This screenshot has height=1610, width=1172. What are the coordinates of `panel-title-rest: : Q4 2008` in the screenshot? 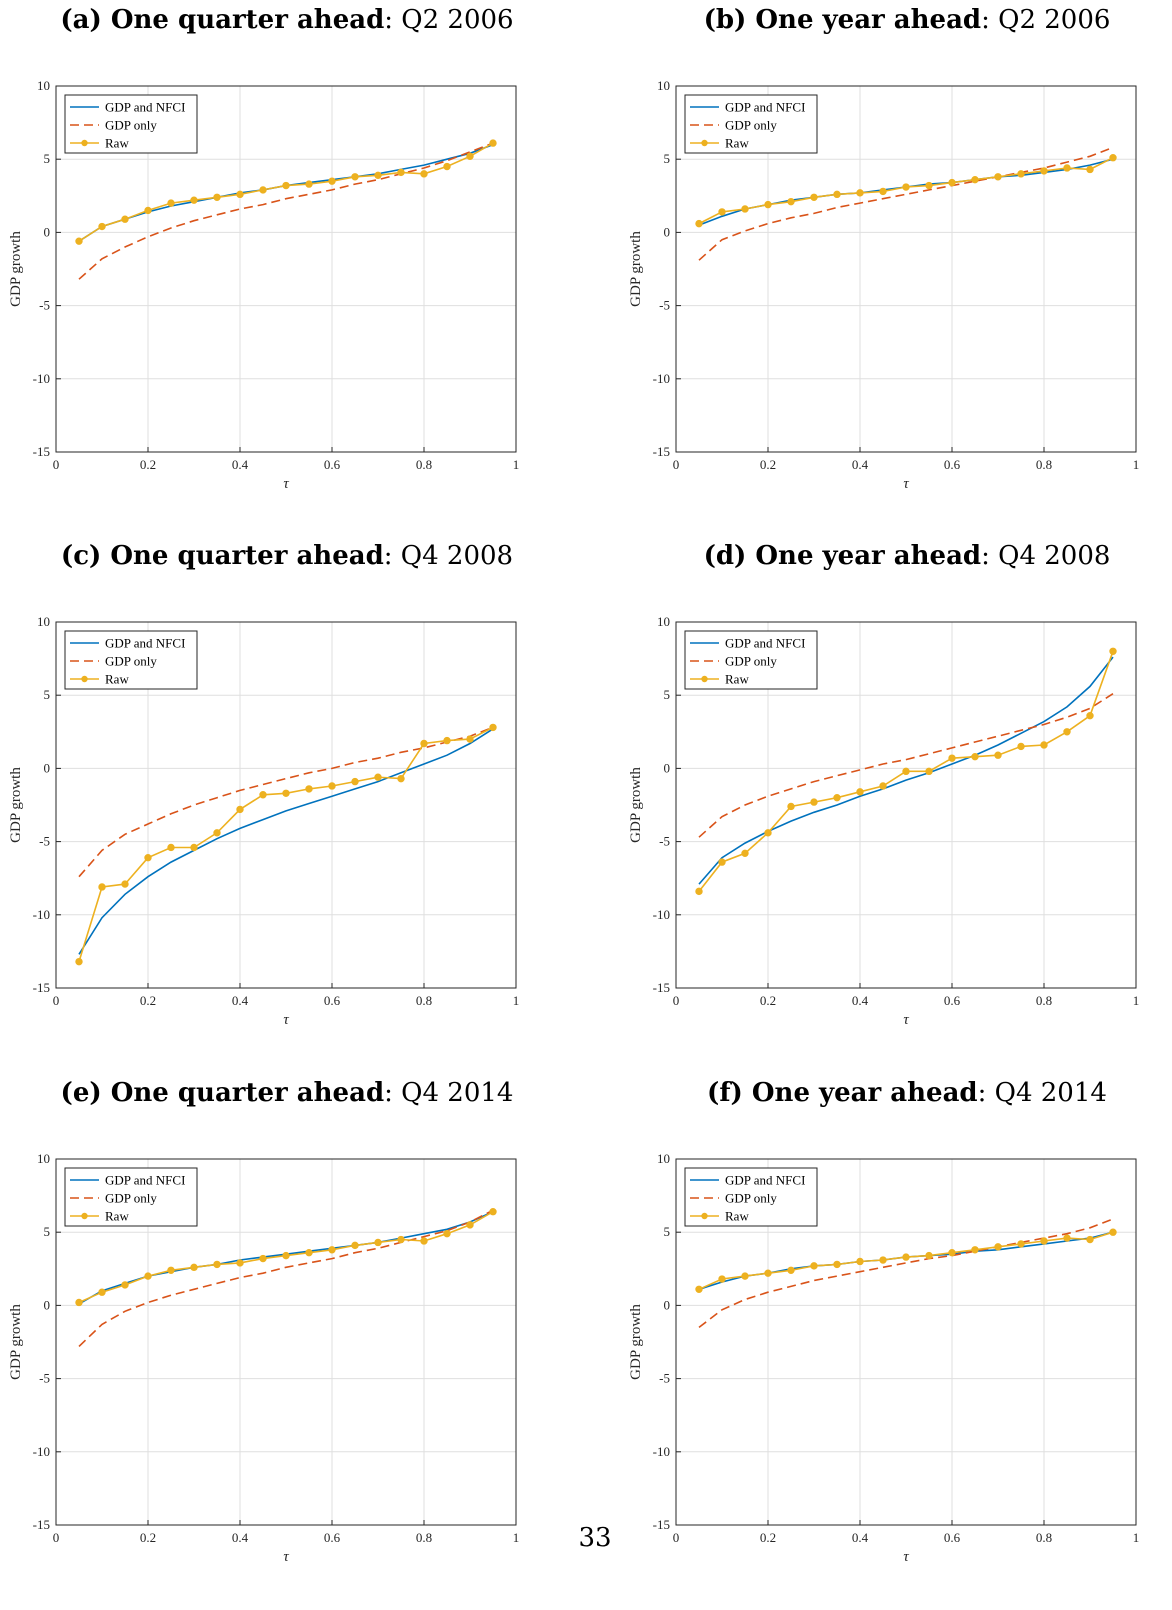 It's located at (448, 556).